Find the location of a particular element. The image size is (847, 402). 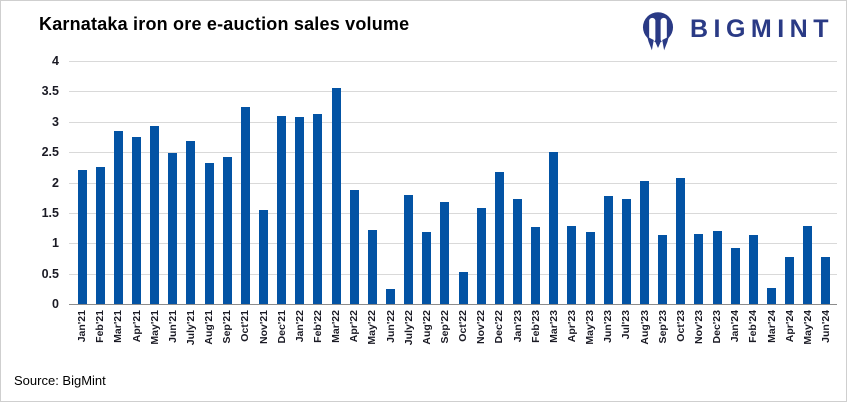

y-tick-label: 2.5 is located at coordinates (50, 152).